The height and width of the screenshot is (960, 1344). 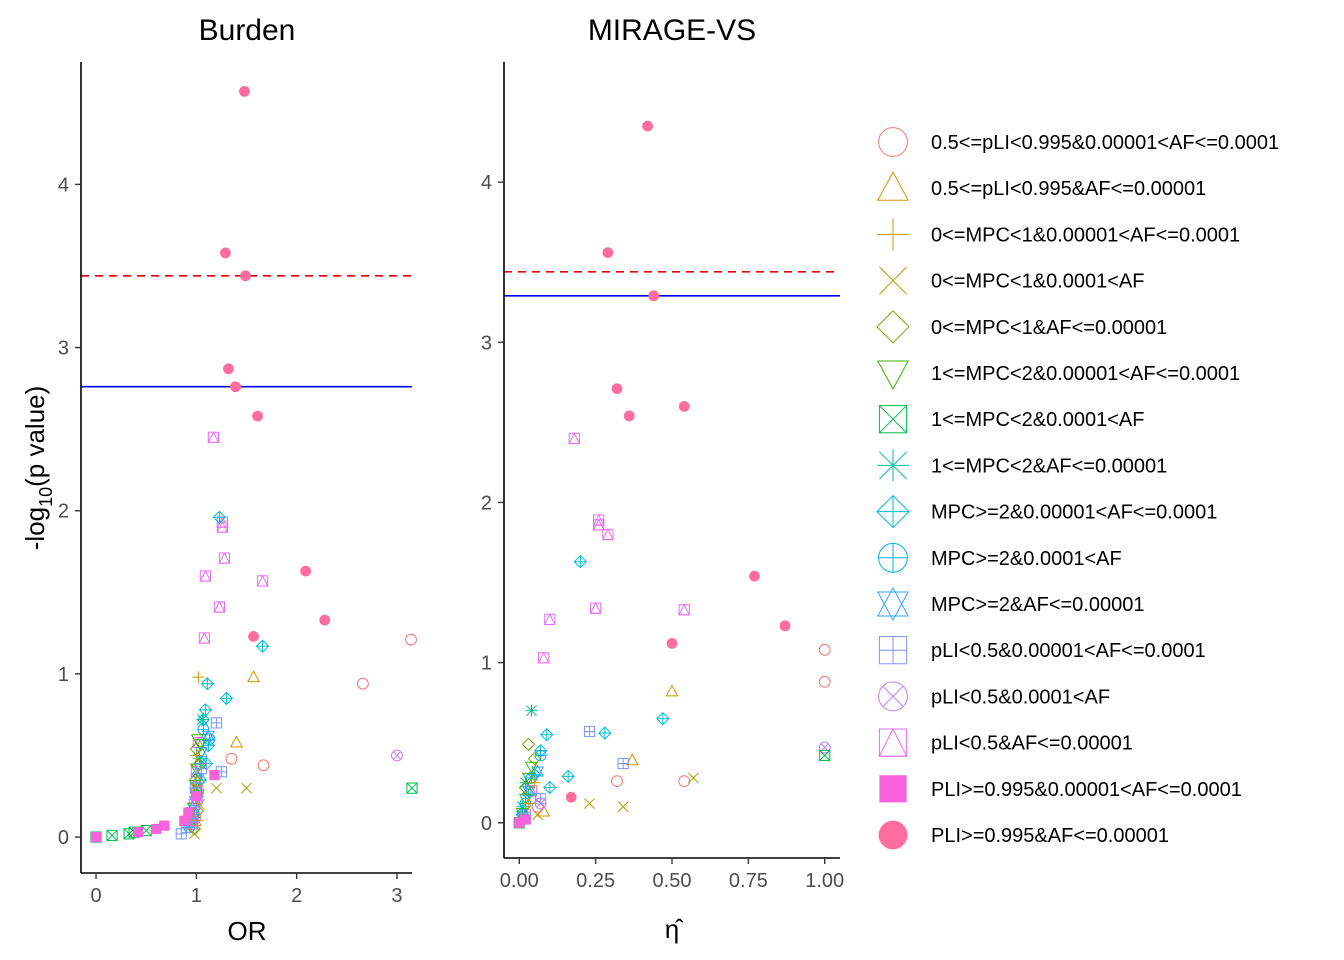 I want to click on legend-item: pLI<0.5&AF<=0.00001, so click(x=1005, y=742).